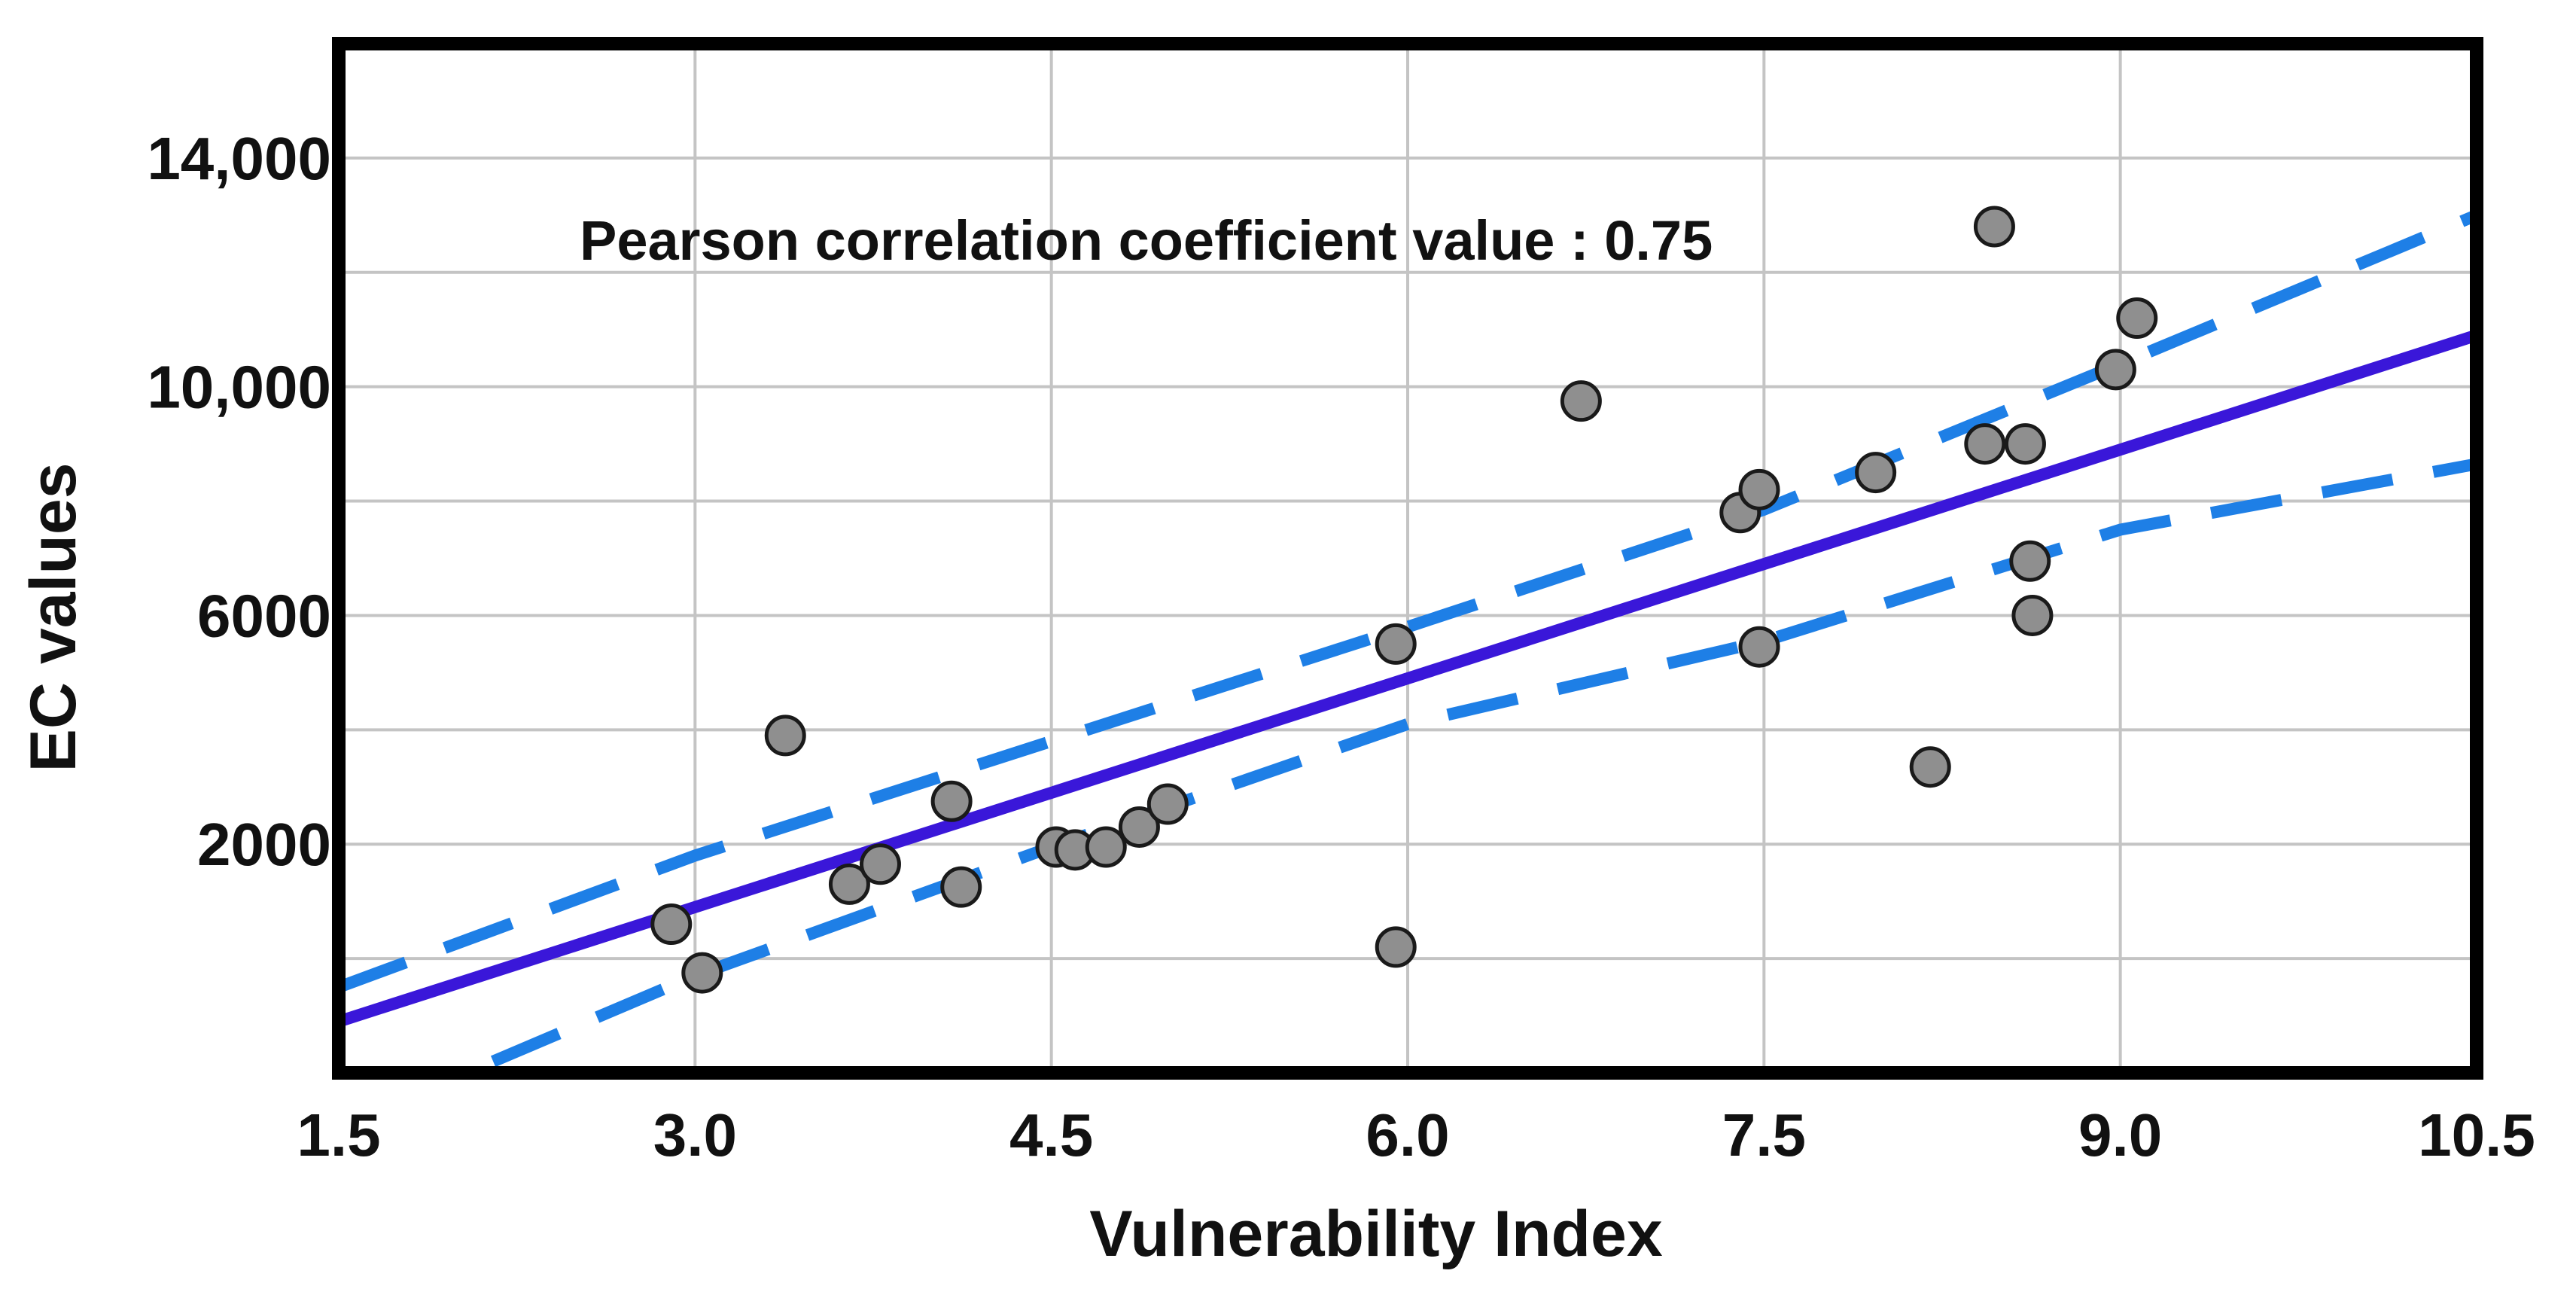  What do you see at coordinates (239, 501) in the screenshot?
I see `y-axis-ticks: 2000 6000 10,000 14,000` at bounding box center [239, 501].